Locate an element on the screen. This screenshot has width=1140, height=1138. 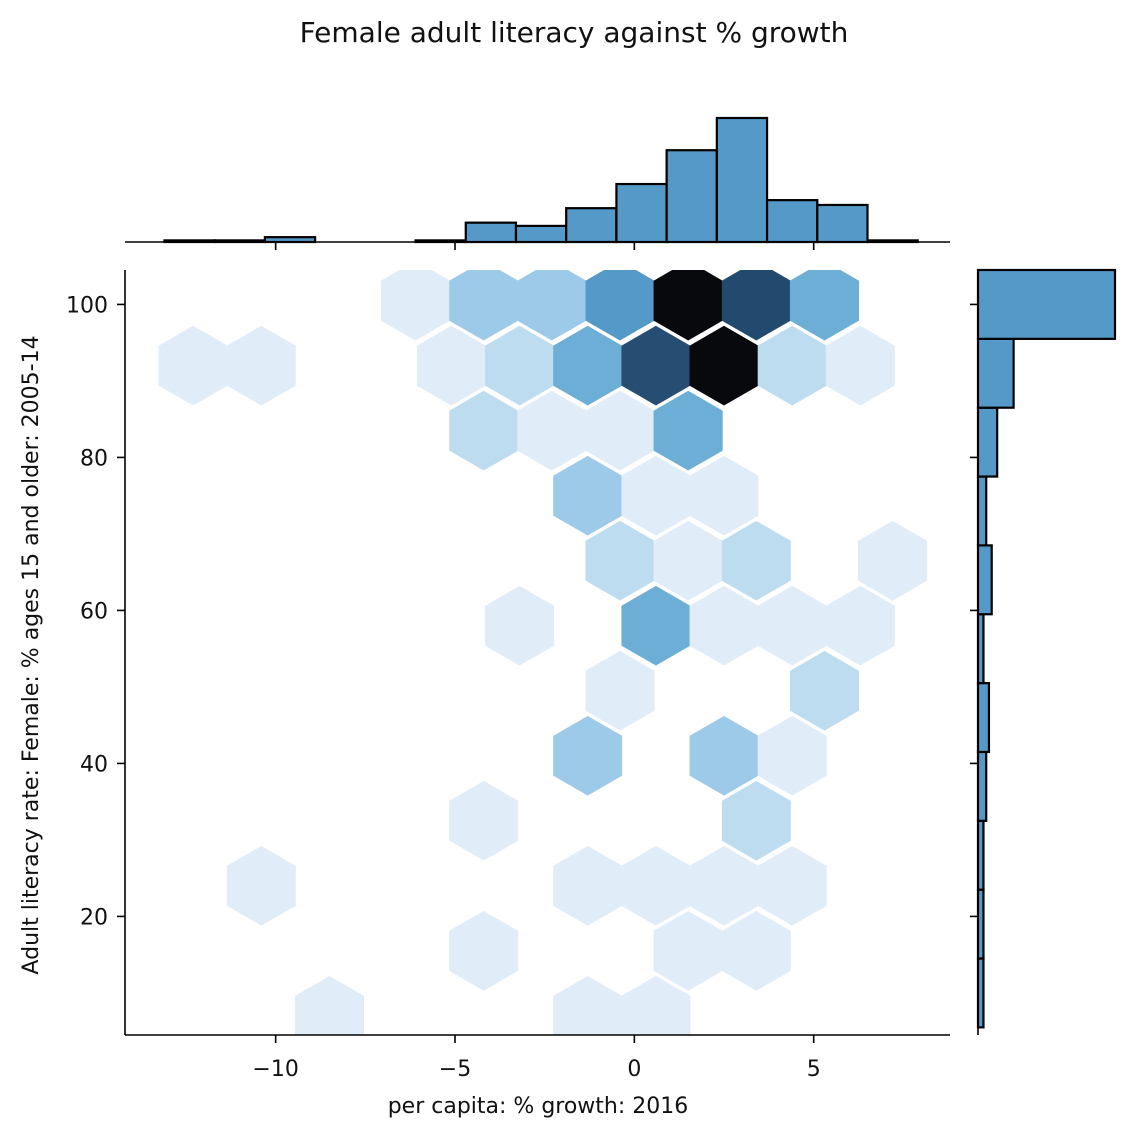
marginal-y-histogram is located at coordinates (1046, 648).